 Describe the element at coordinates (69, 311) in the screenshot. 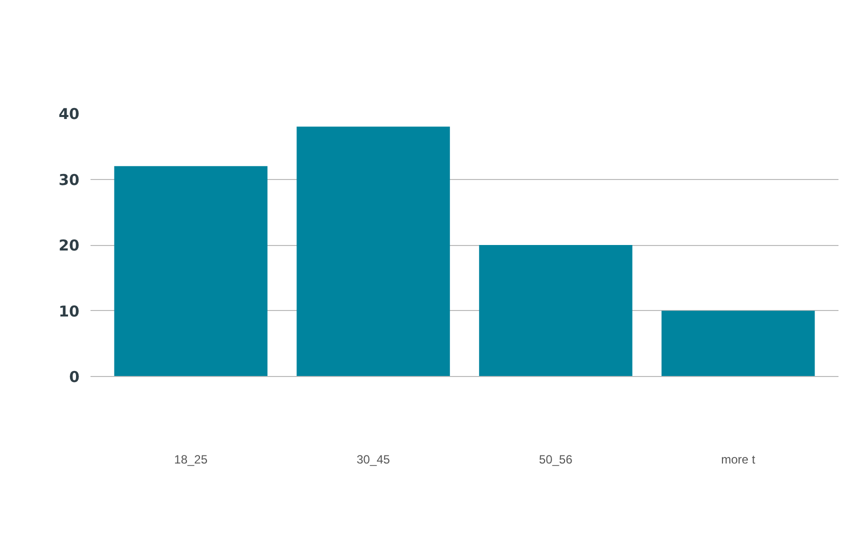

I see `y-tick-label: 10` at that location.